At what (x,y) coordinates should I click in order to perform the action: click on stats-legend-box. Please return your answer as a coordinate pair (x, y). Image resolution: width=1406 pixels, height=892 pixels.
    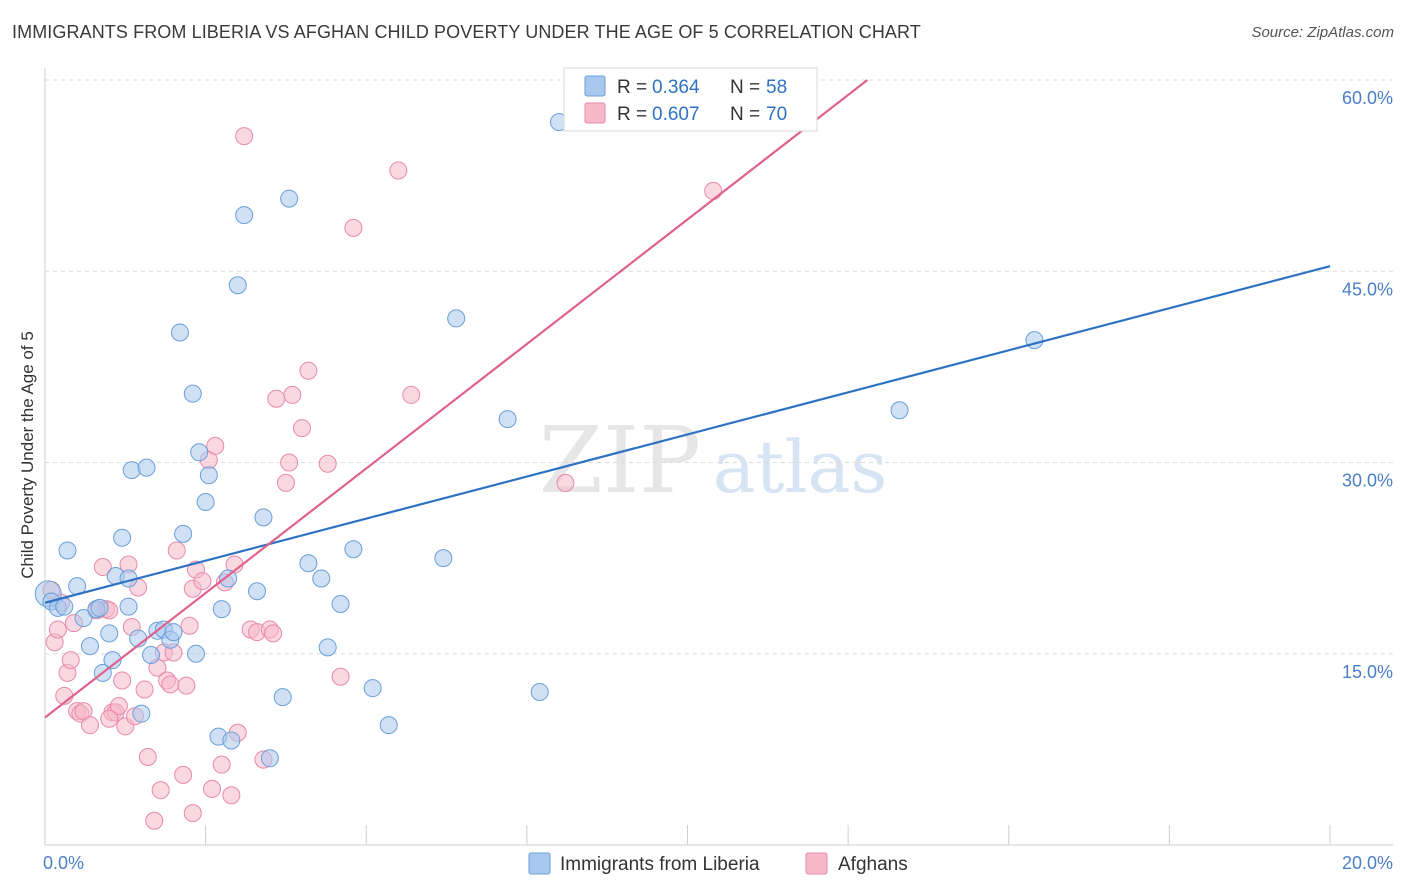
    Looking at the image, I should click on (690, 99).